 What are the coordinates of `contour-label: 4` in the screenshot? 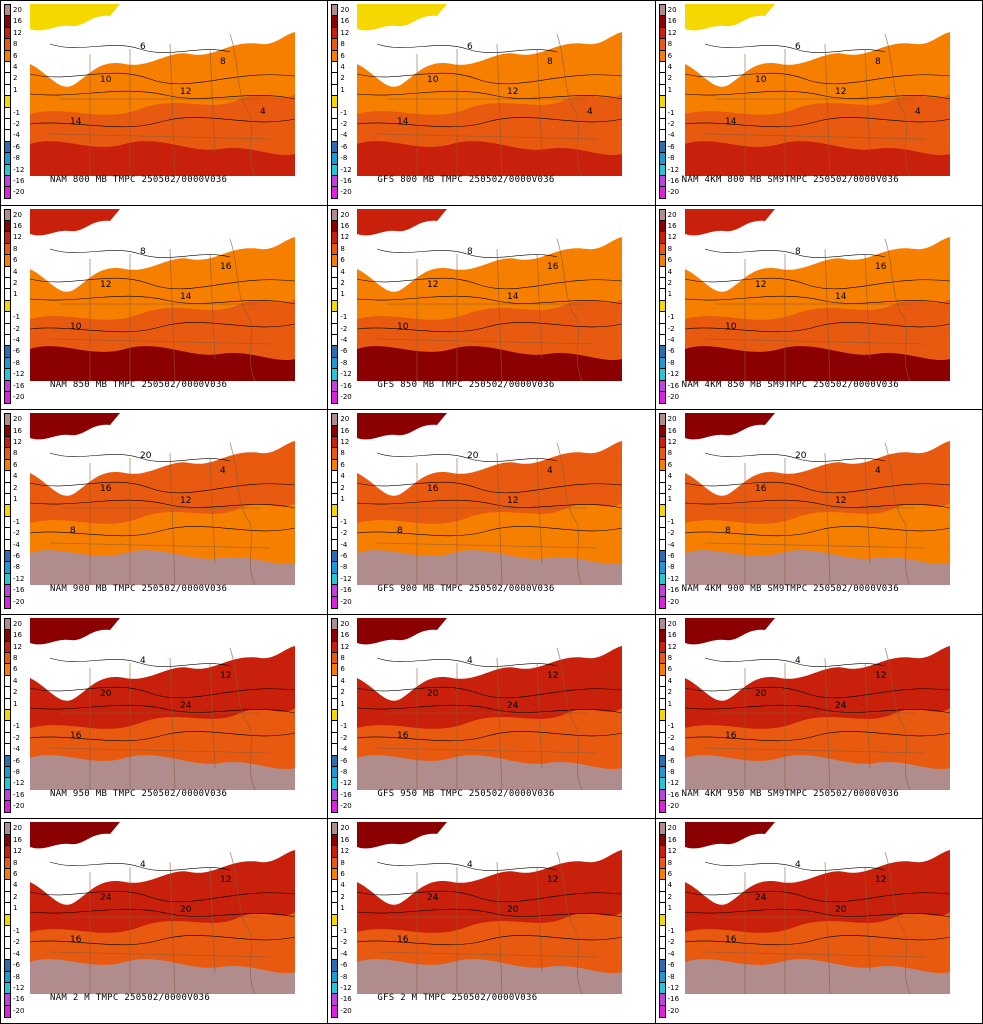 It's located at (470, 661).